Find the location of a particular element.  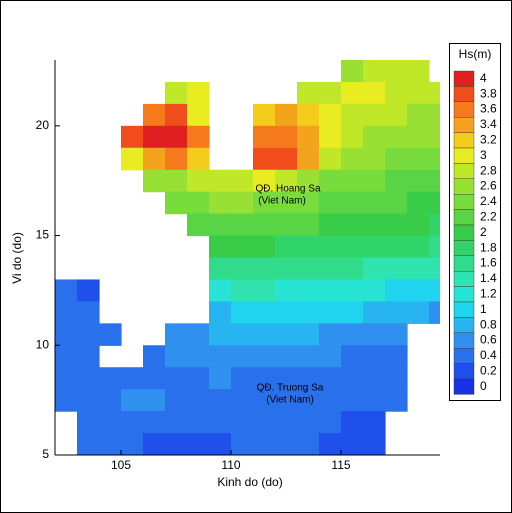

colorbar-label: 2.8 is located at coordinates (488, 170).